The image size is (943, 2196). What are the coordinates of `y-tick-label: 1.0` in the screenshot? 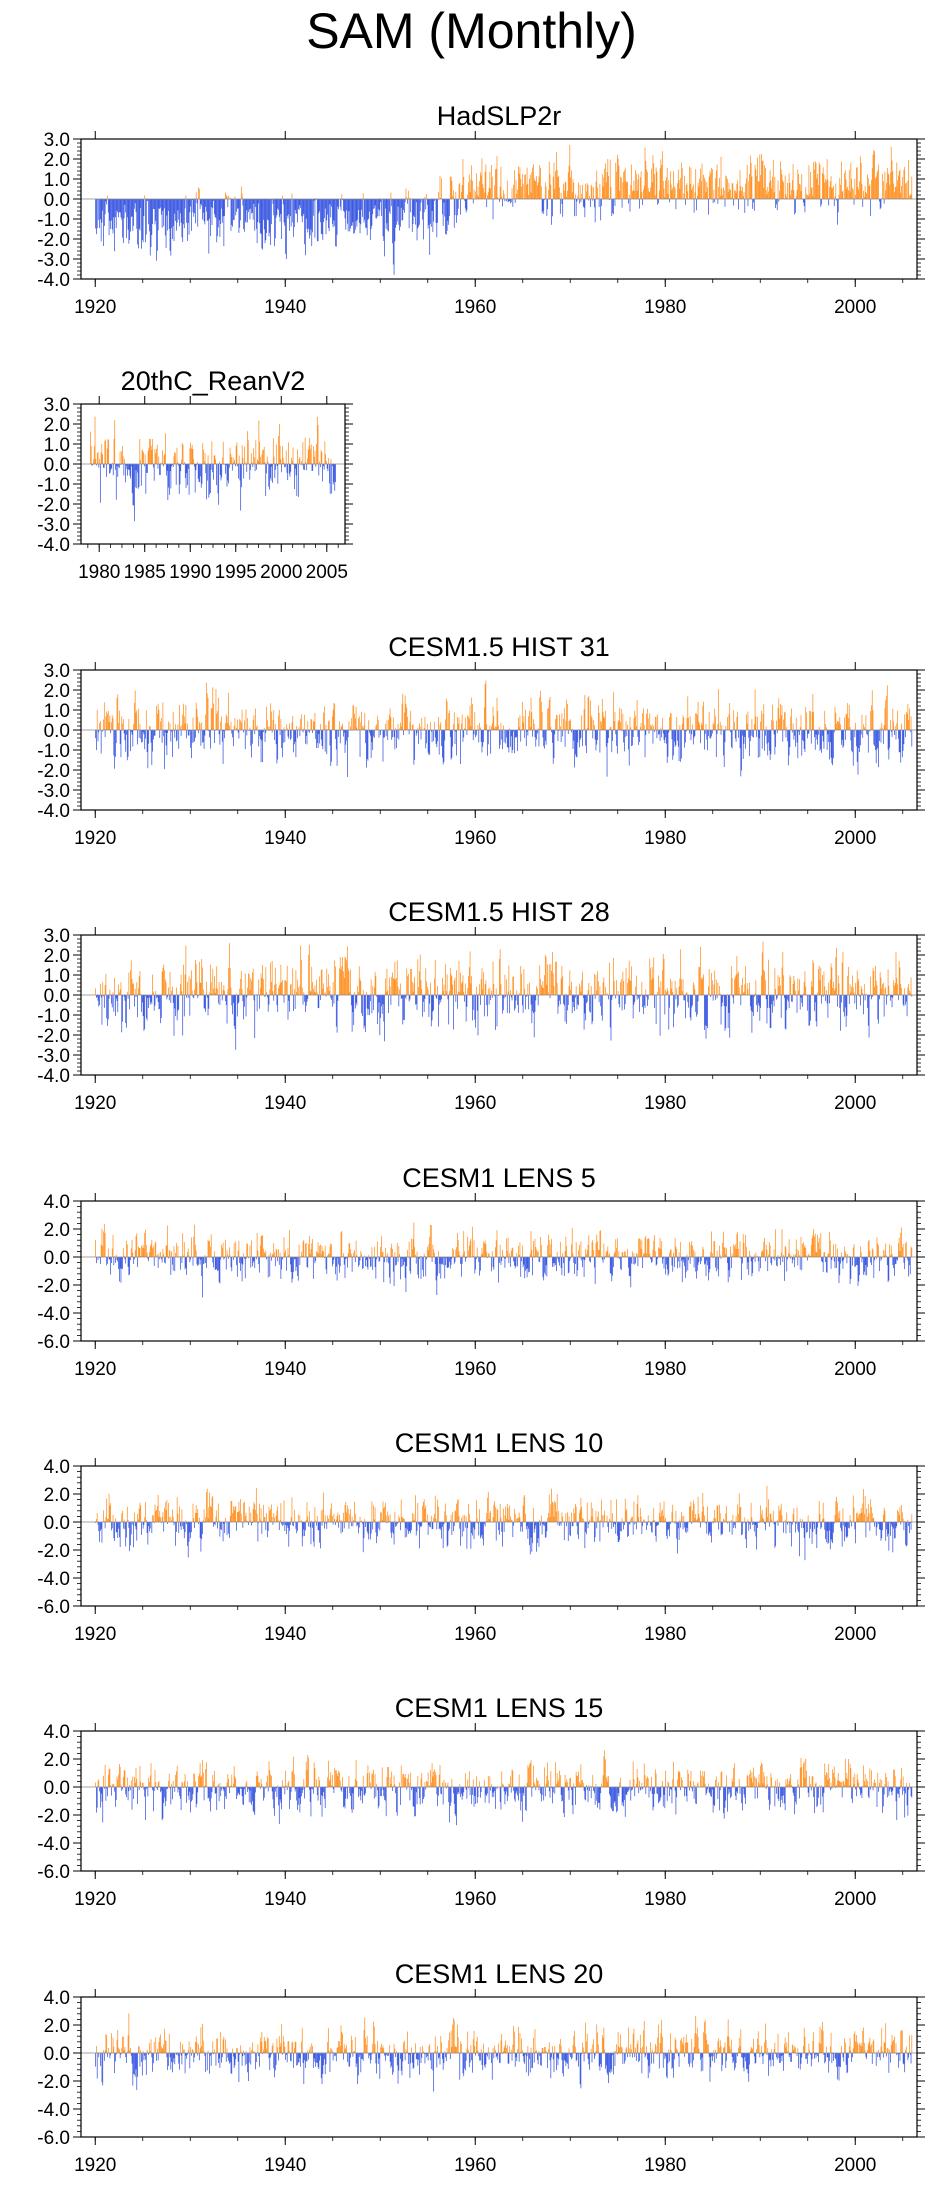 It's located at (57, 711).